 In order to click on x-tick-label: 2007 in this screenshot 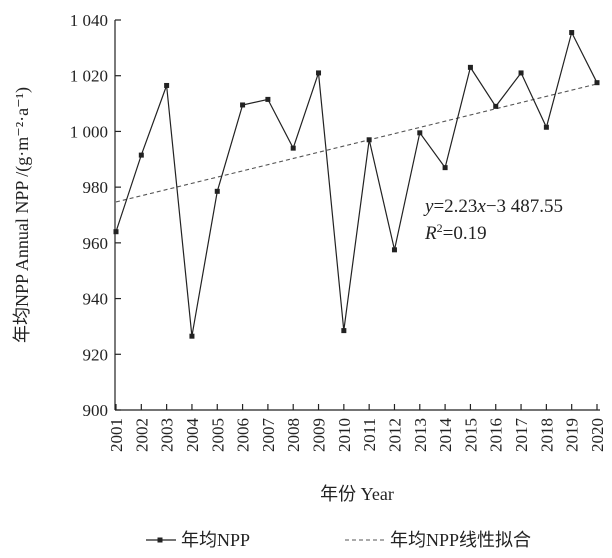, I will do `click(268, 435)`.